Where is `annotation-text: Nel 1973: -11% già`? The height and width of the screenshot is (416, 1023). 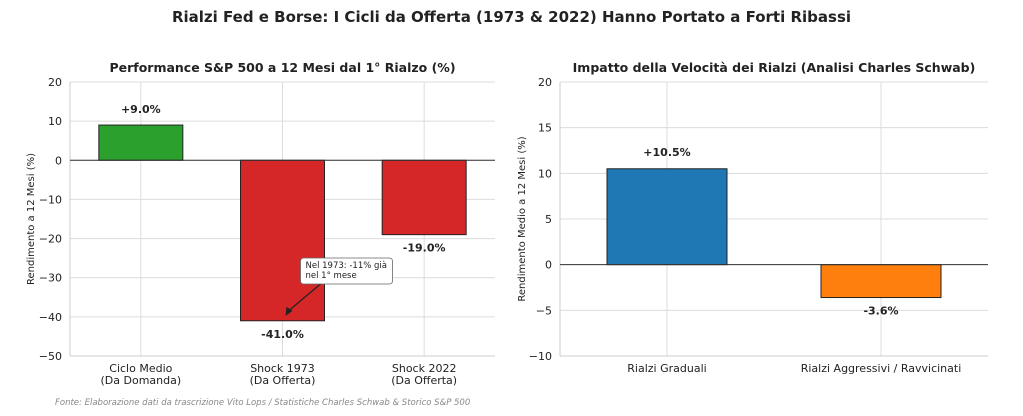 annotation-text: Nel 1973: -11% già is located at coordinates (346, 266).